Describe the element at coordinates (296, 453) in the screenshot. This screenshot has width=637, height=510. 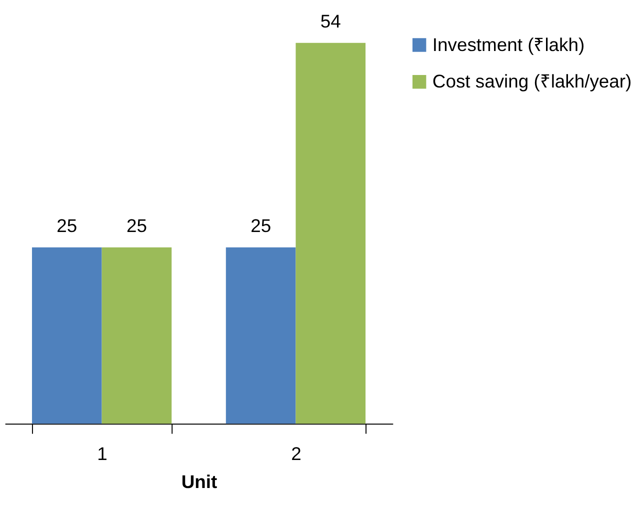
I see `x-tick-label: 2` at that location.